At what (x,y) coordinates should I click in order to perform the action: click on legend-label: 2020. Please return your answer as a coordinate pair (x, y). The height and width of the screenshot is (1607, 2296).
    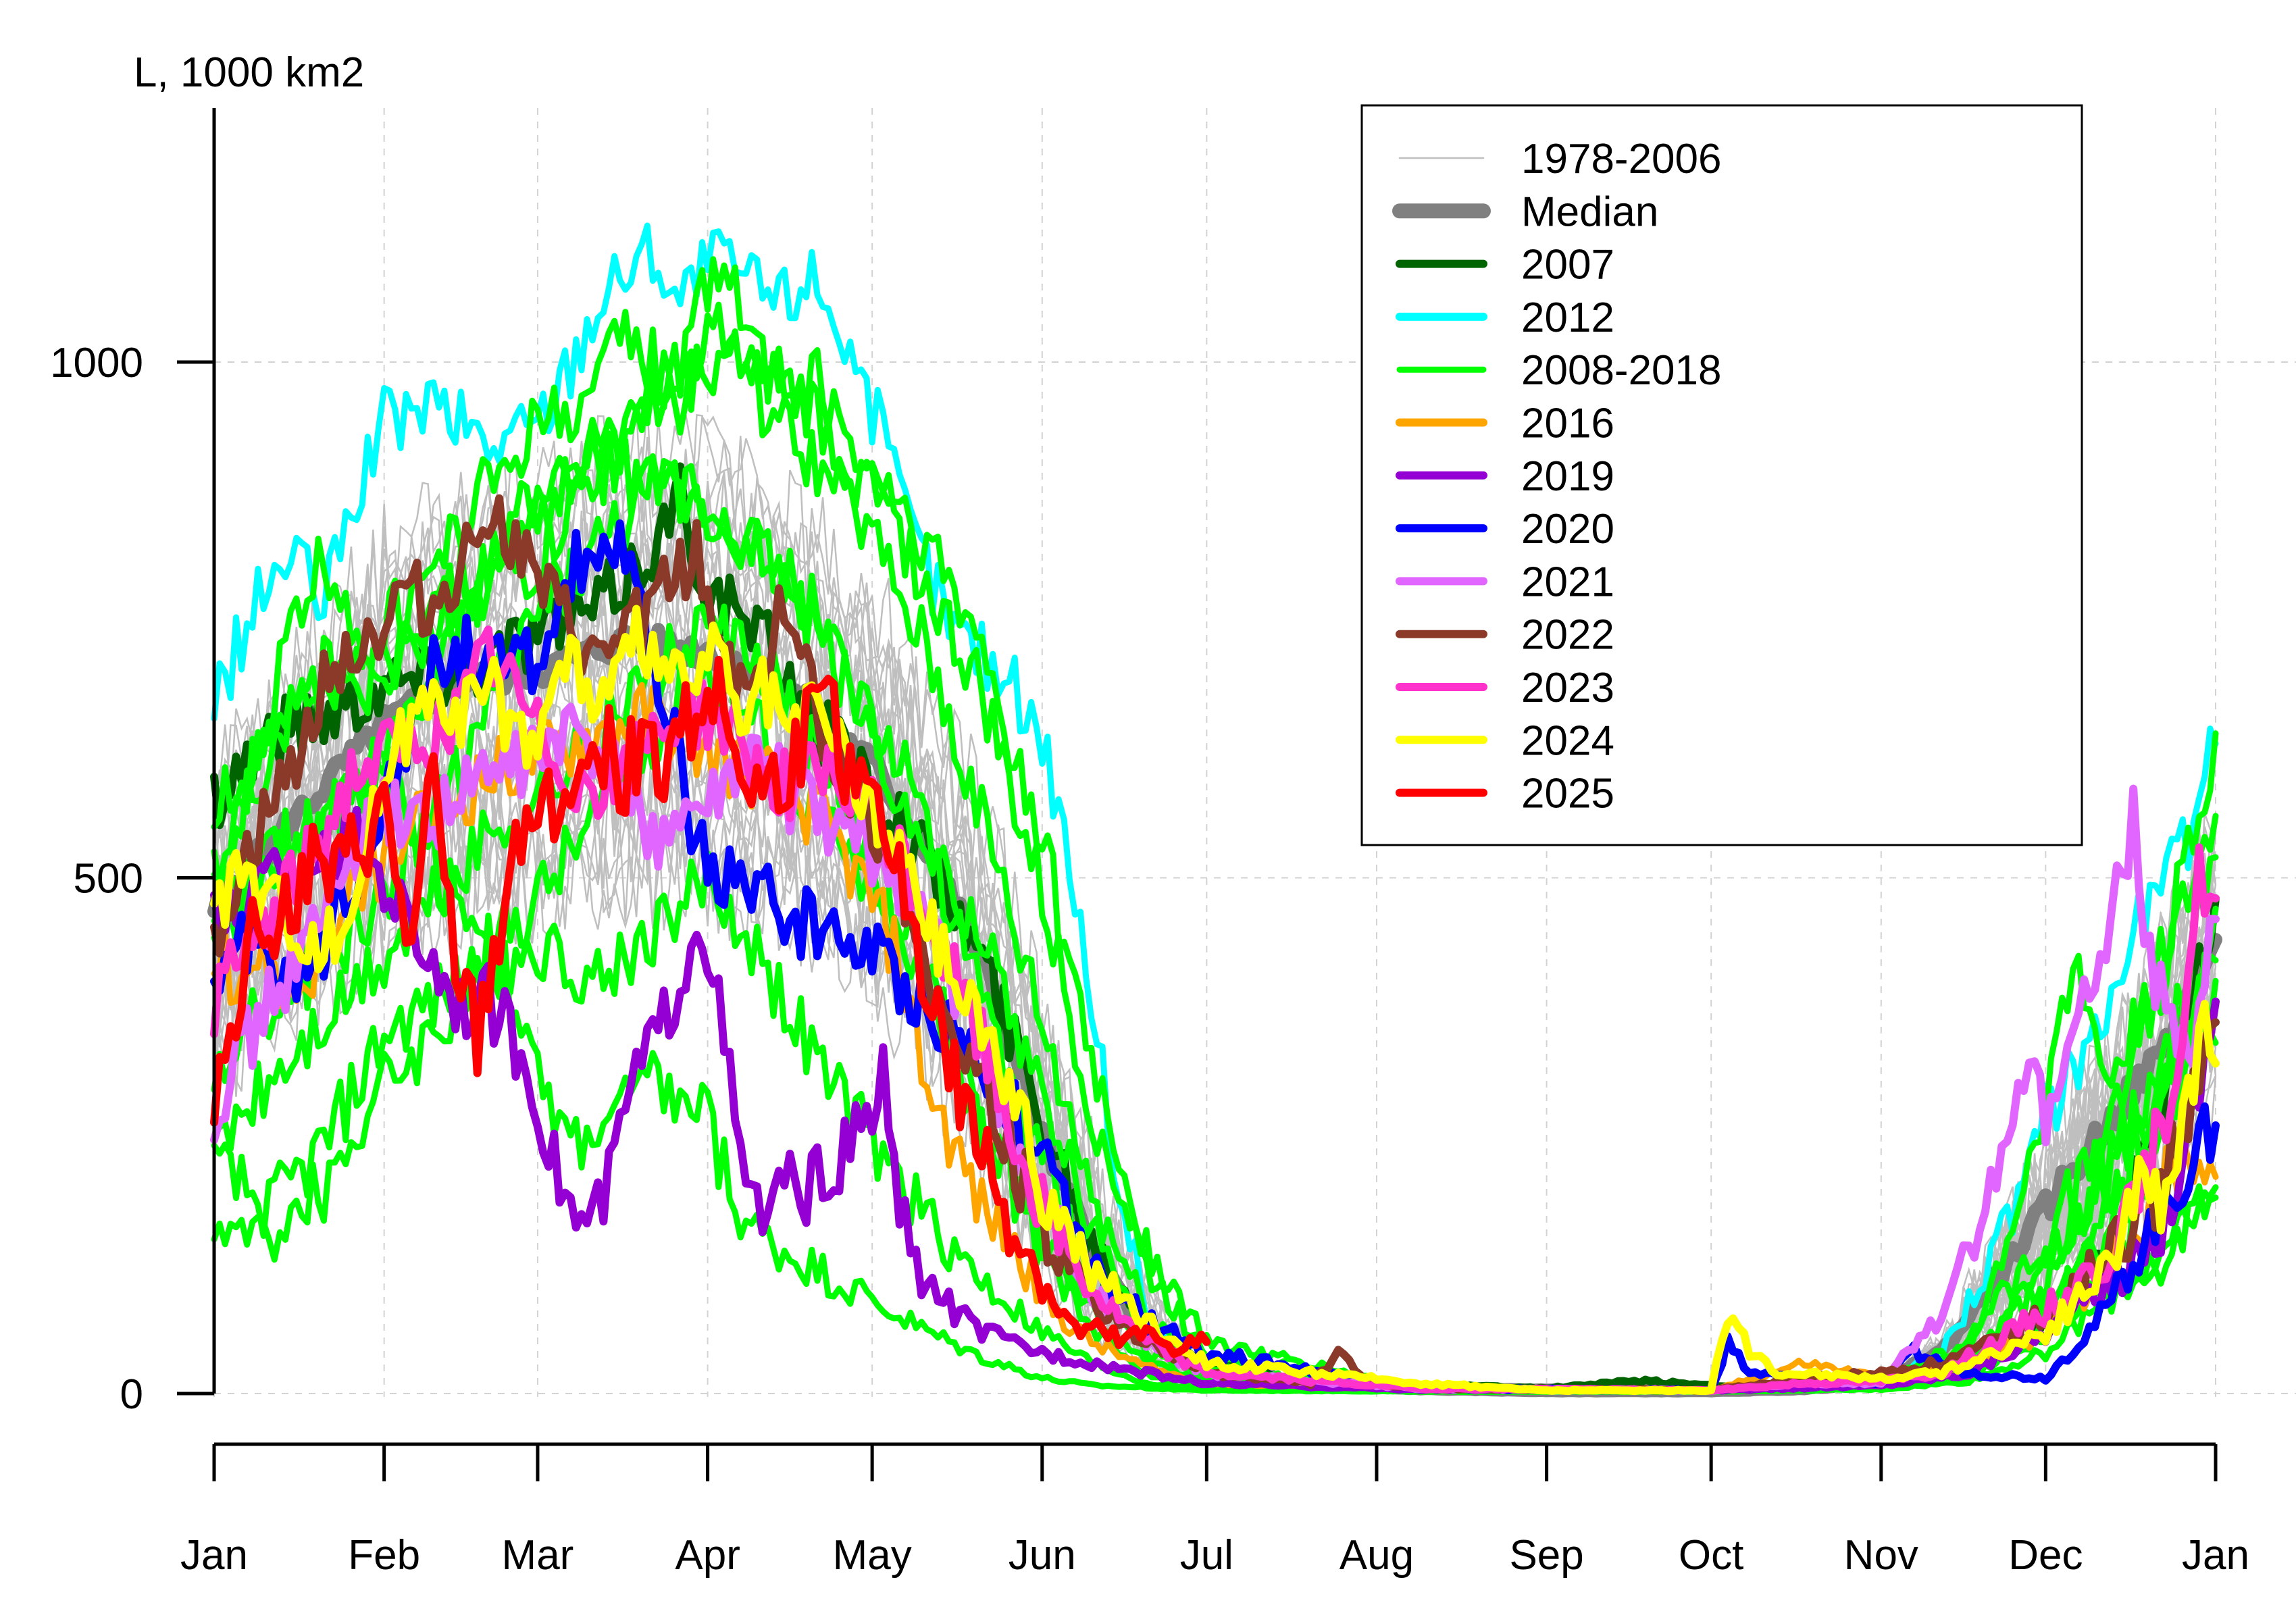
    Looking at the image, I should click on (1567, 529).